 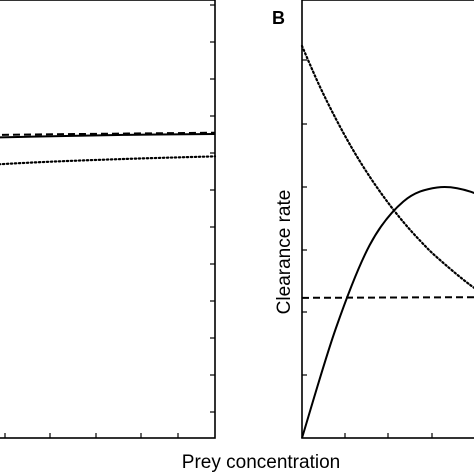 I want to click on panel-a-dotted-series-line, so click(x=108, y=160).